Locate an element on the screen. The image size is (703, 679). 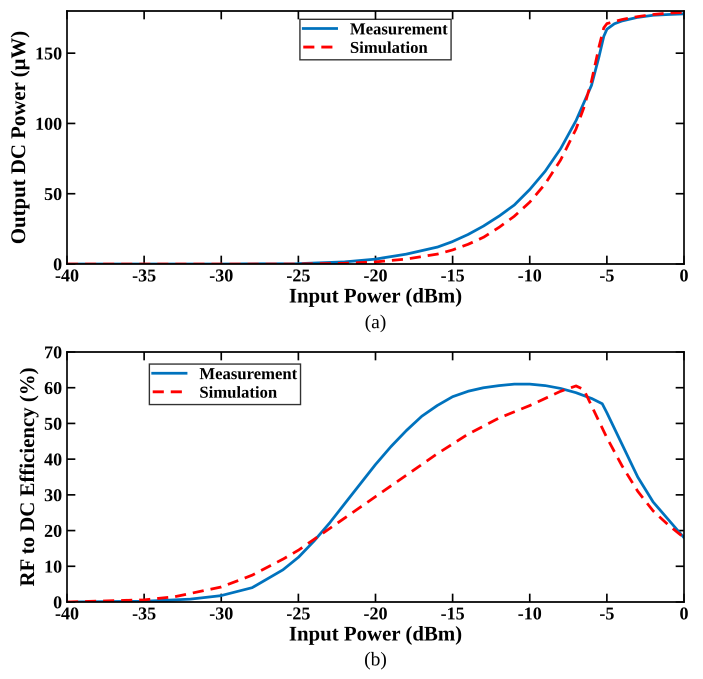
y-tick-label: 60 is located at coordinates (53, 388).